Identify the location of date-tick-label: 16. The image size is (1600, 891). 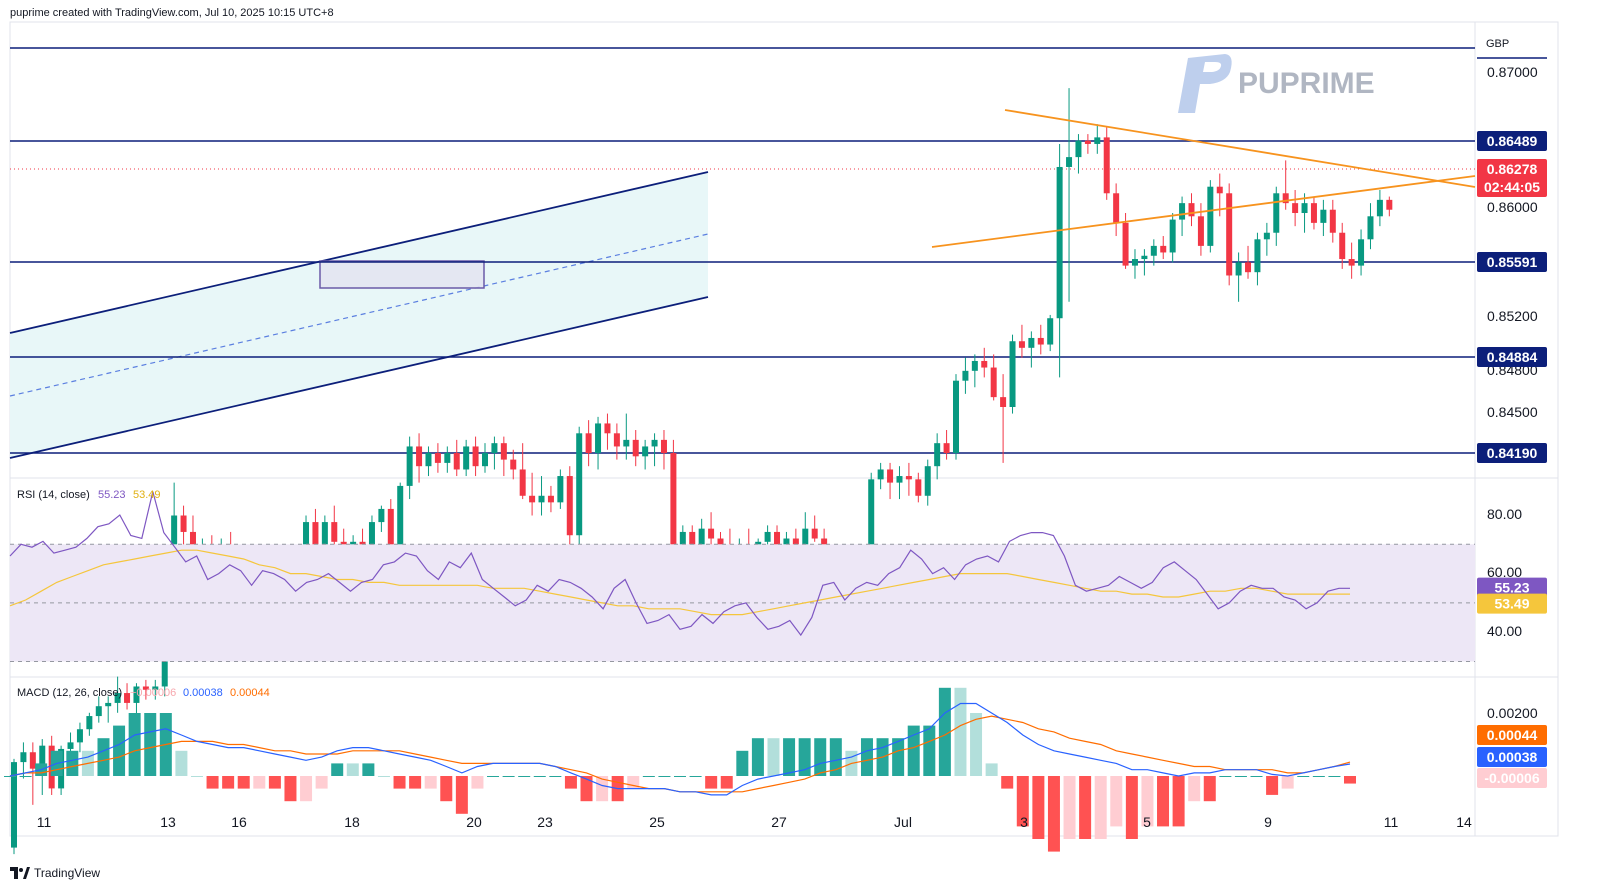
(239, 822).